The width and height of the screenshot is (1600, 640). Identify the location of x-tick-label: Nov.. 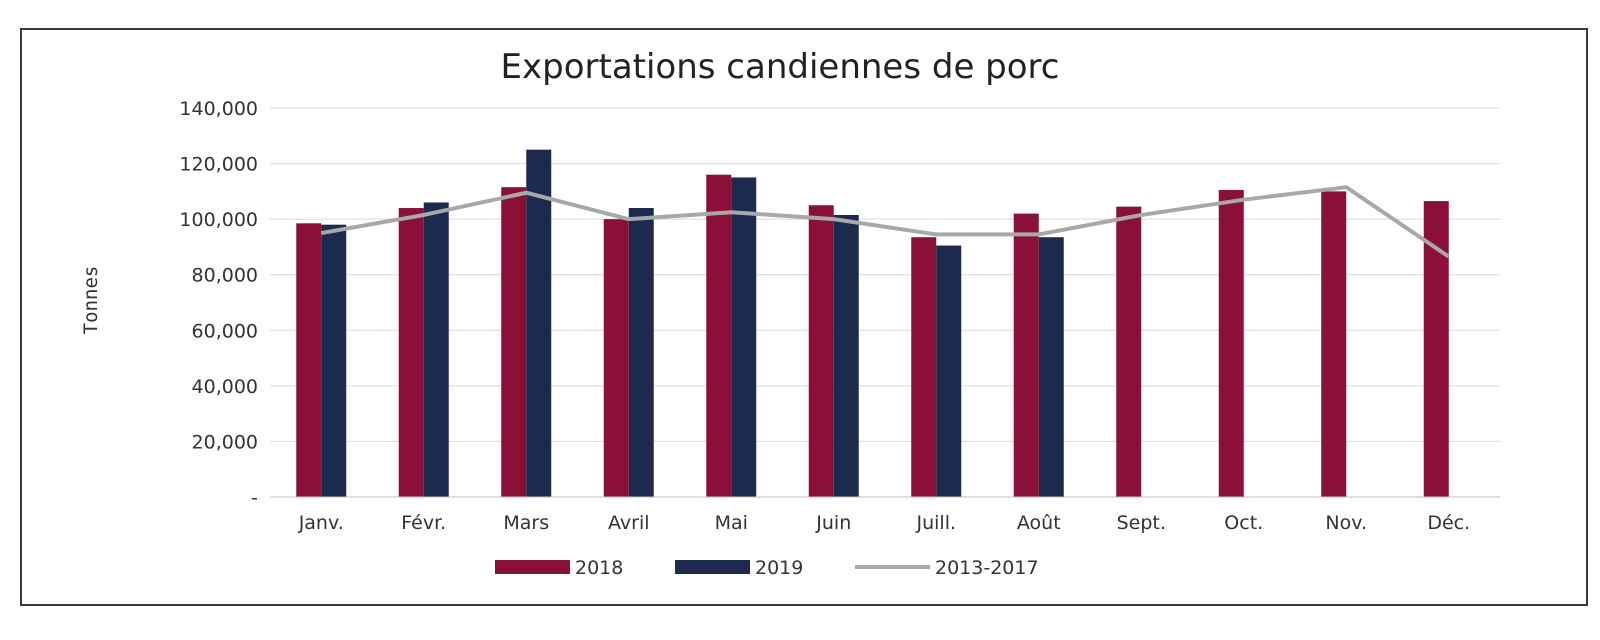
(1346, 523).